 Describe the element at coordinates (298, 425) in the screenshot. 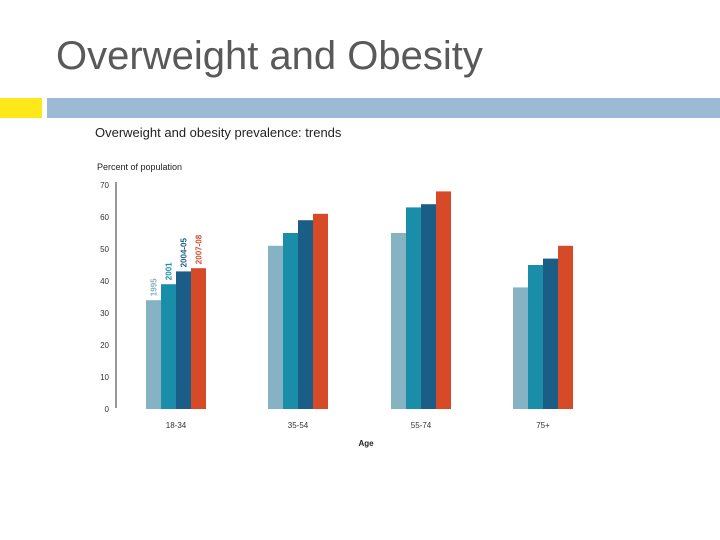

I see `x-tick-label: 35-54` at that location.